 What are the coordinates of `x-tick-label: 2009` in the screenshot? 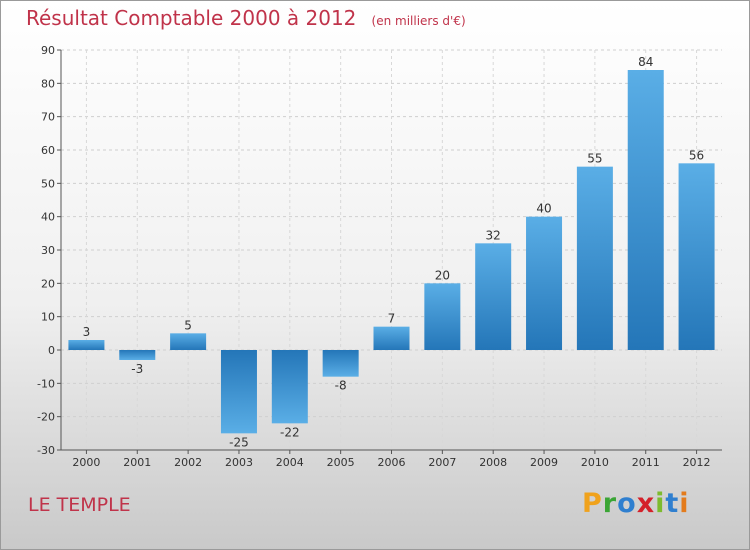 It's located at (544, 462).